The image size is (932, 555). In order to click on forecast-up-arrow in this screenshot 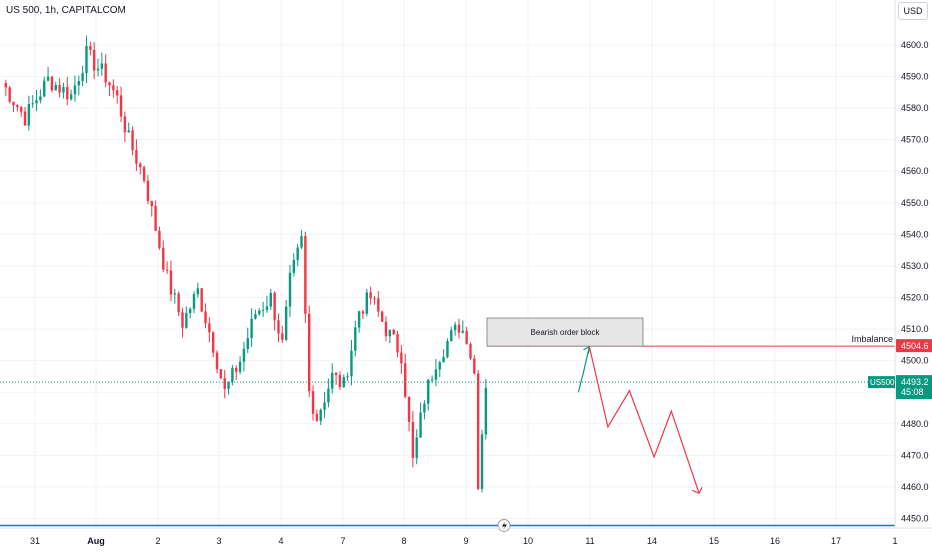, I will do `click(583, 369)`.